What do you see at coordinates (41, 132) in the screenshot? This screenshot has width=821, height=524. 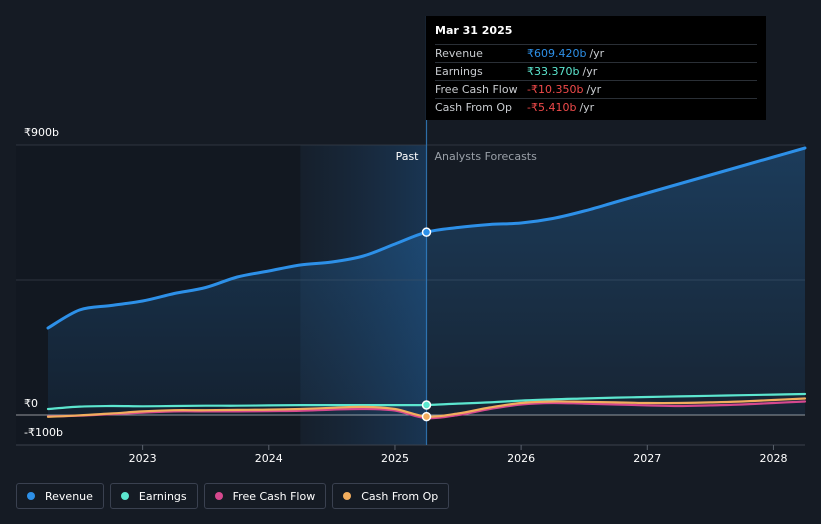 I see `y-tick-label: ₹900b` at bounding box center [41, 132].